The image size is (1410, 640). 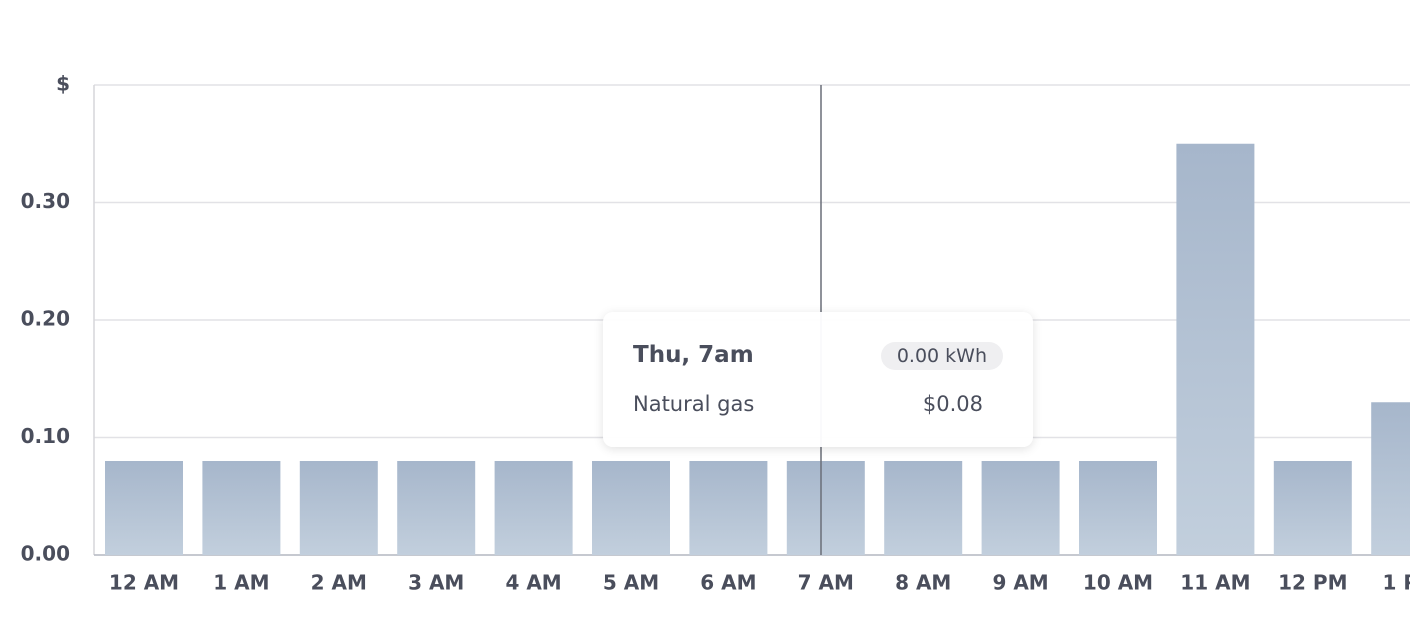 What do you see at coordinates (45, 436) in the screenshot?
I see `y-tick-label: 0.10` at bounding box center [45, 436].